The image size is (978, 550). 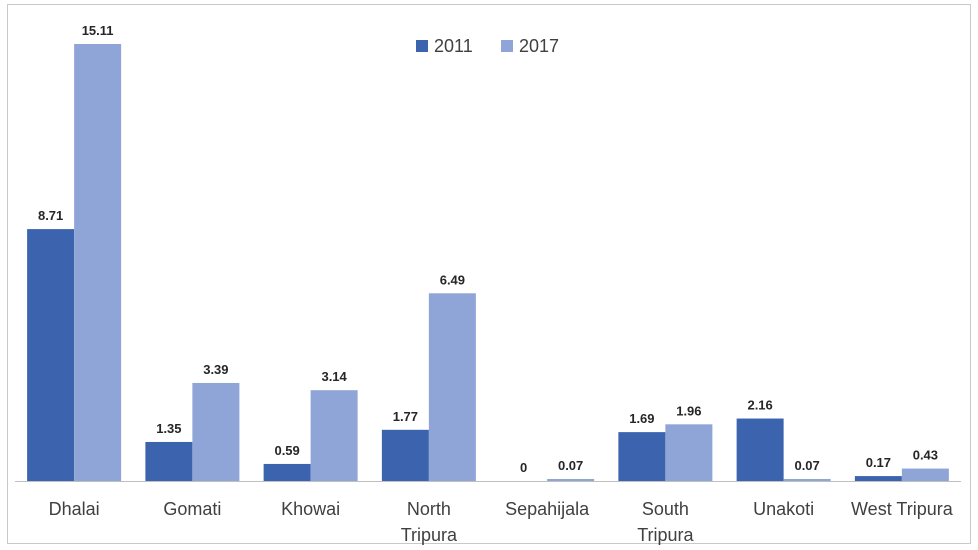 I want to click on category-label-west-tripura: West Tripura, so click(x=902, y=509).